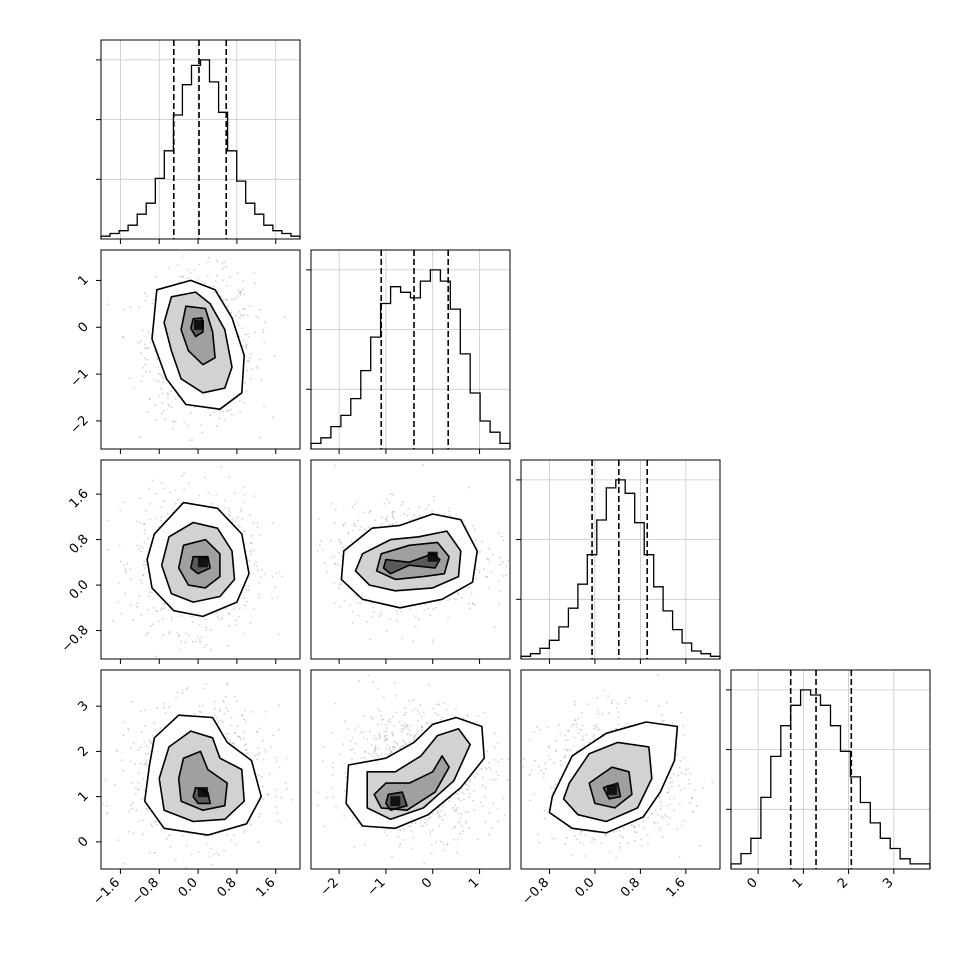 The width and height of the screenshot is (970, 970). I want to click on contour-line, so click(198, 344).